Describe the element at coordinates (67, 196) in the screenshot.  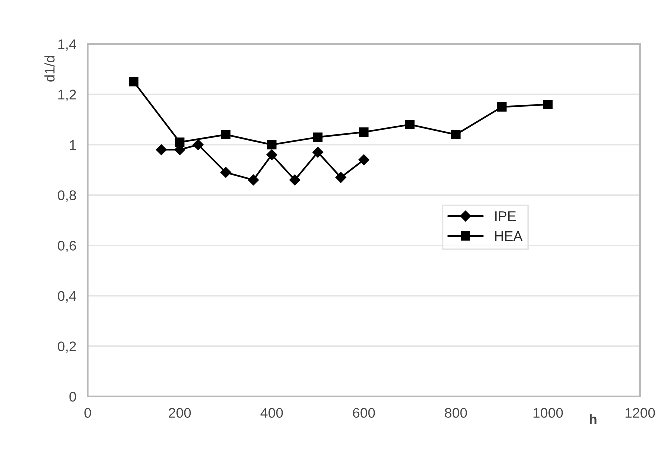
I see `y-tick-label: 0,8` at that location.